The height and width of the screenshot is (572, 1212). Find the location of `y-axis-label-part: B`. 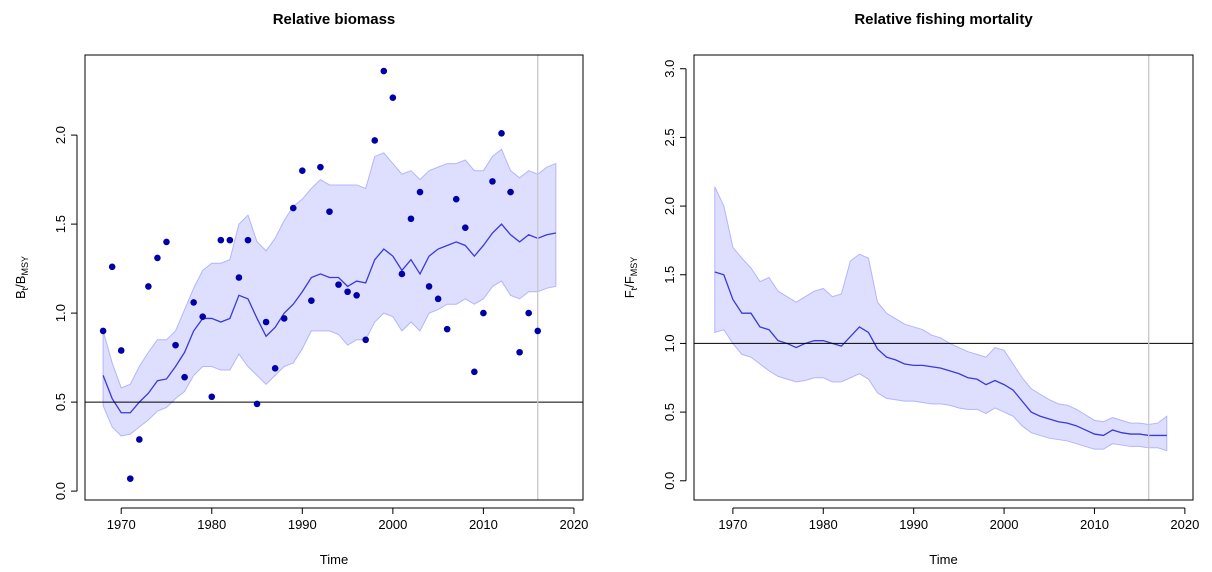

y-axis-label-part: B is located at coordinates (20, 294).